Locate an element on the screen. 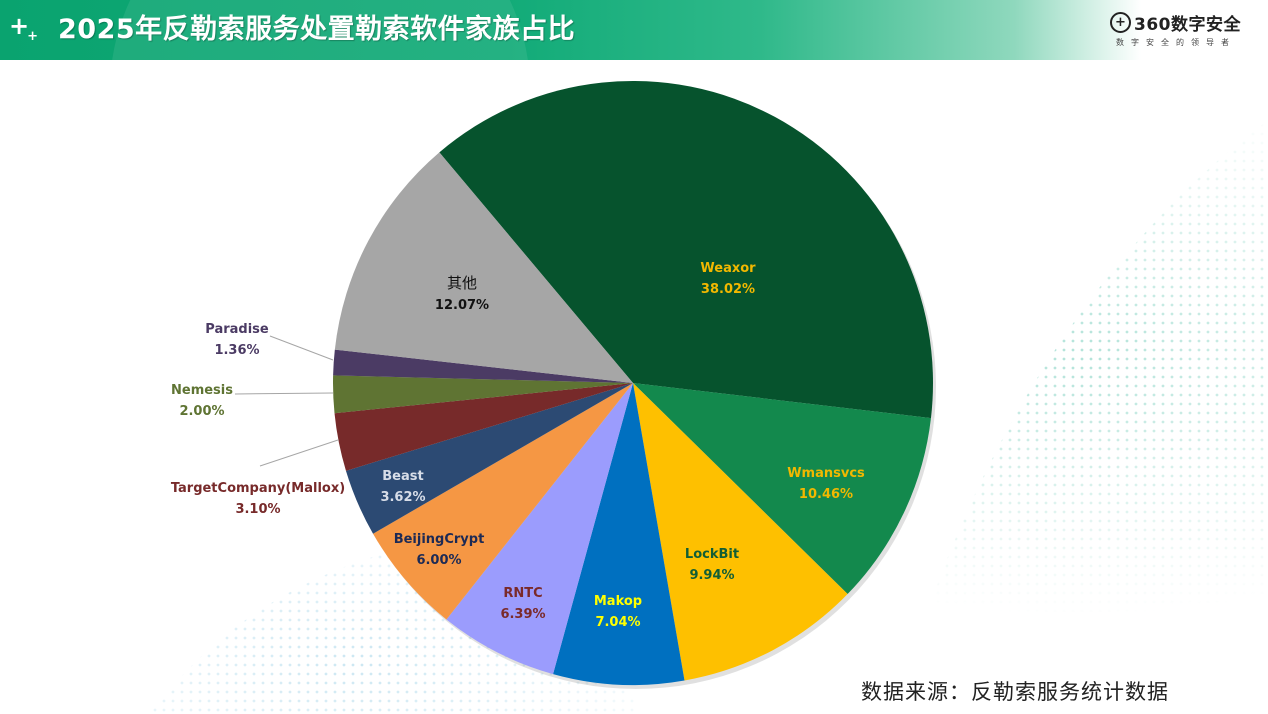  data-label: Makop 7.04% is located at coordinates (618, 612).